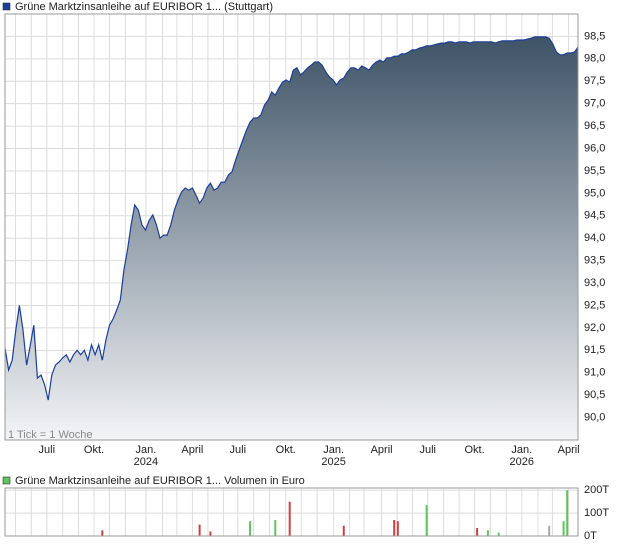  What do you see at coordinates (594, 261) in the screenshot?
I see `y-tick-label: 93,5` at bounding box center [594, 261].